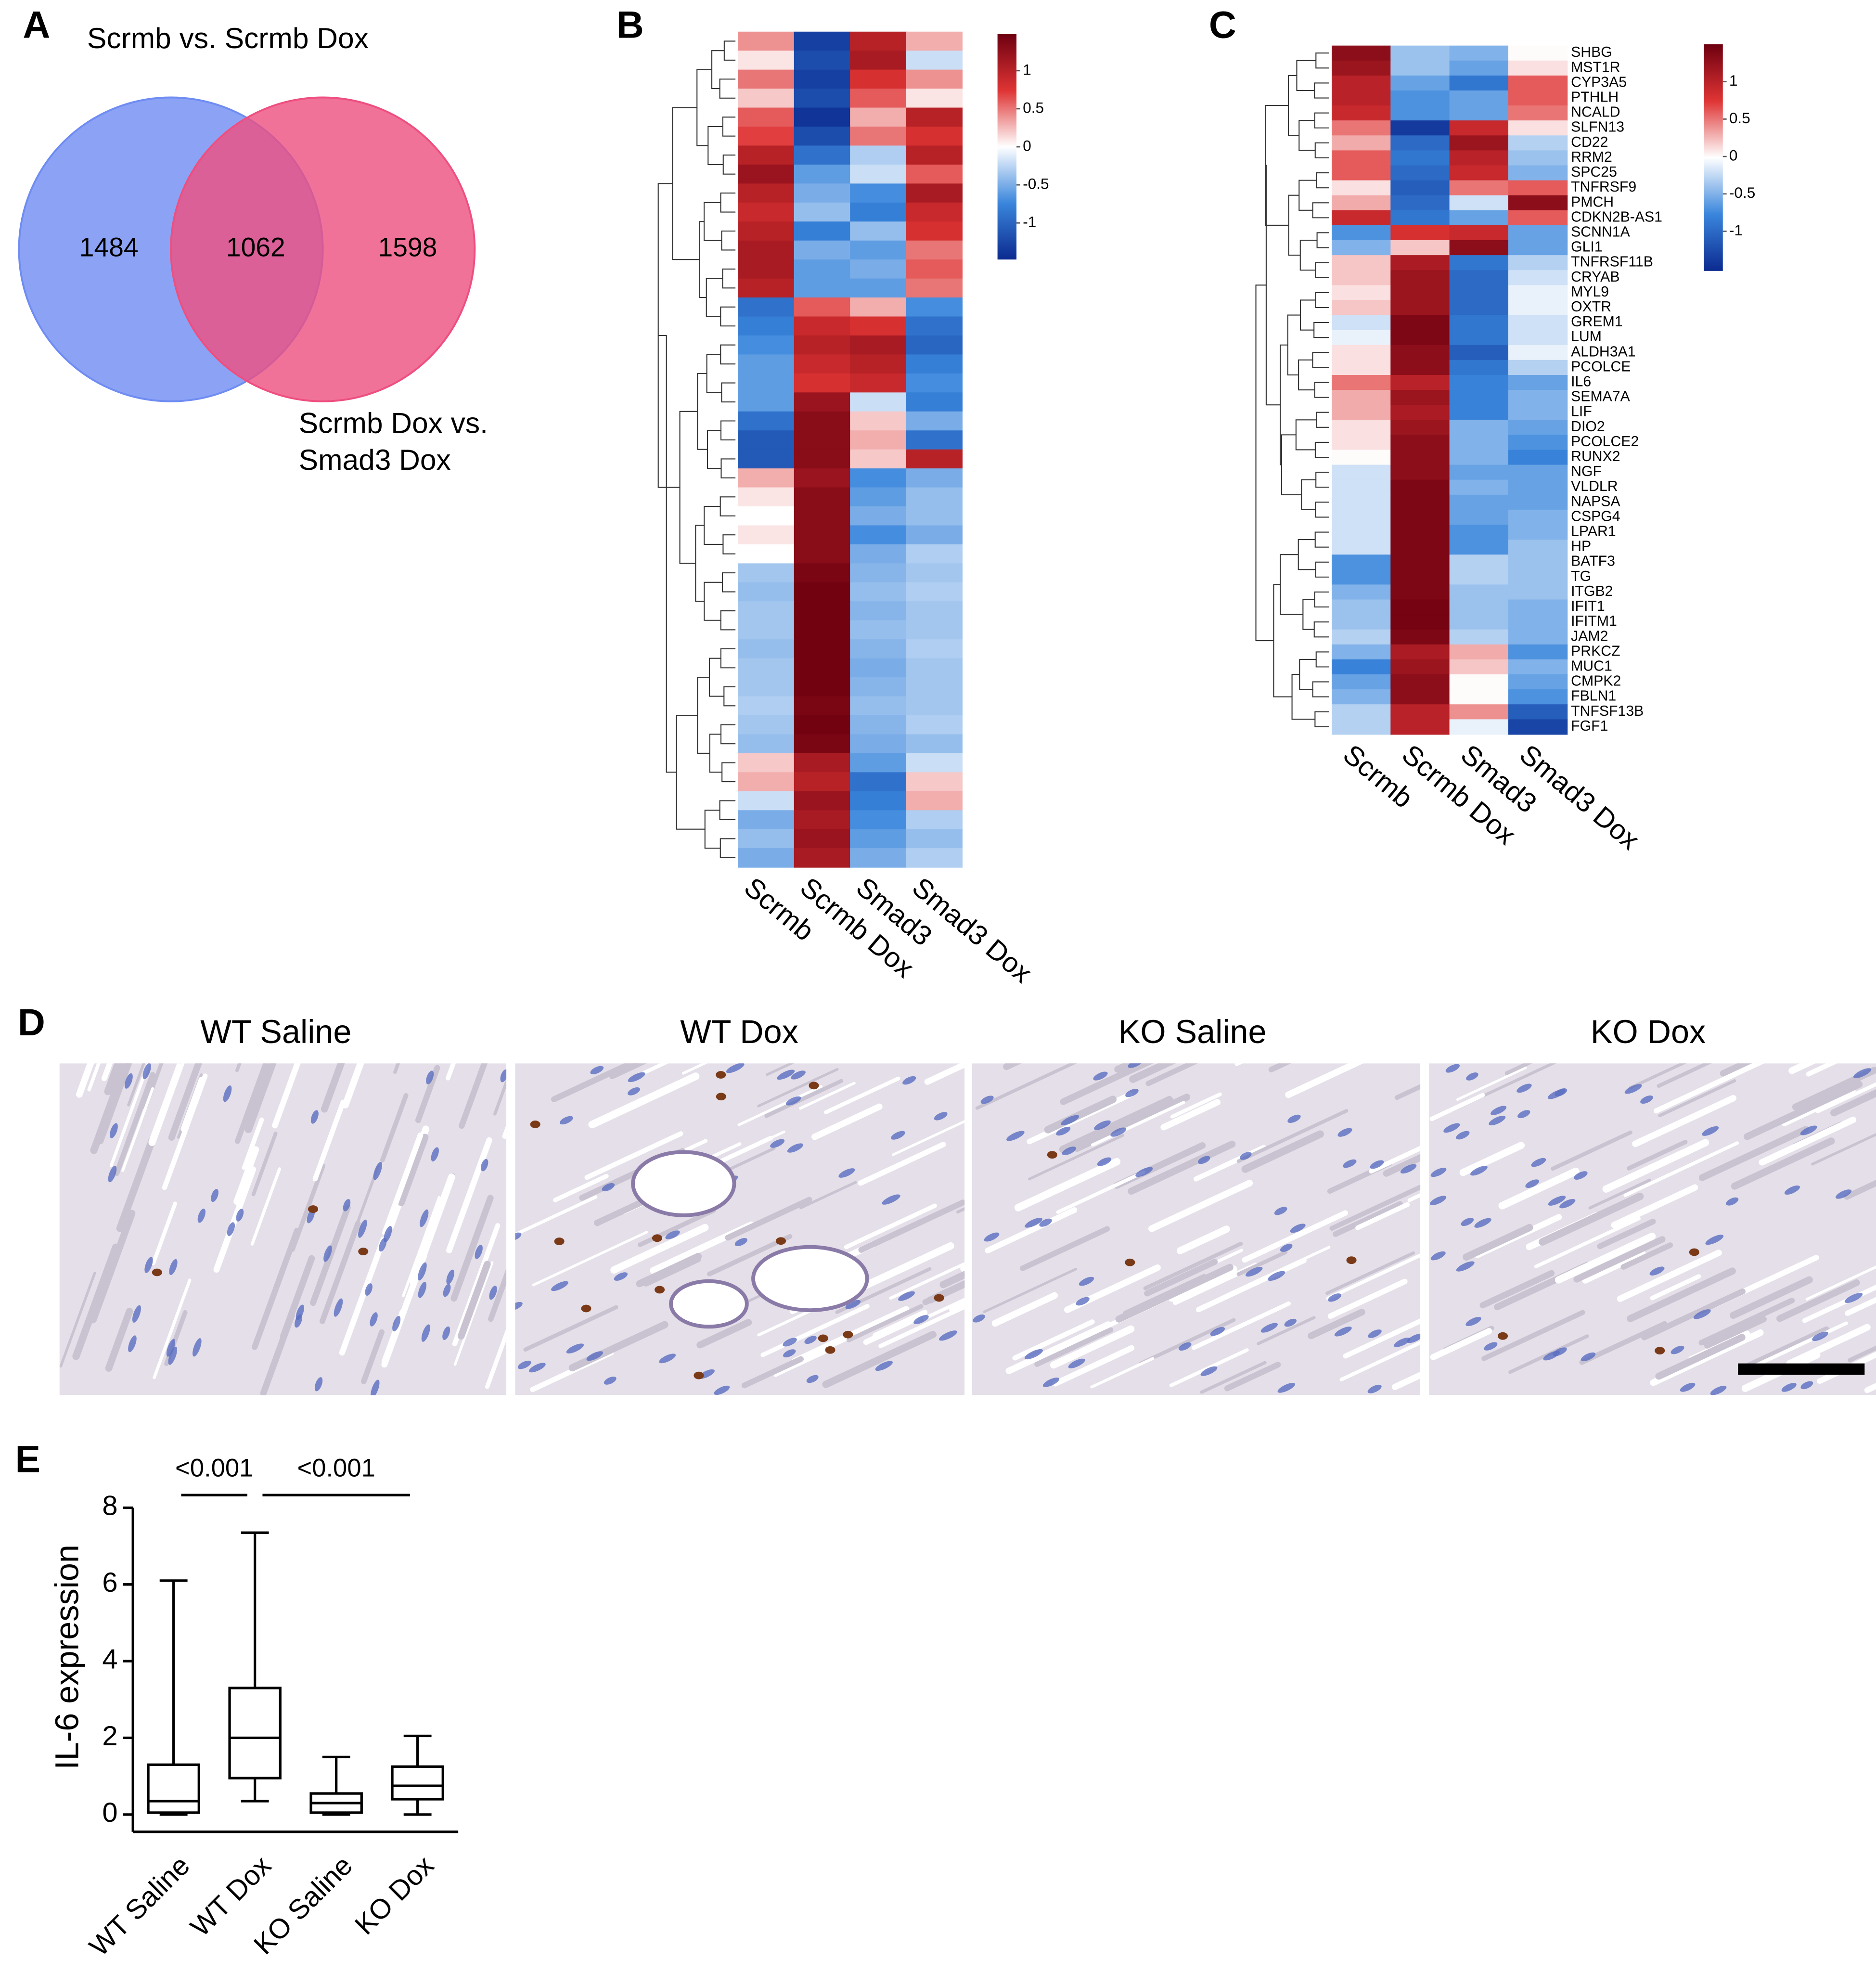  I want to click on colorbar-label: -0.5, so click(1036, 184).